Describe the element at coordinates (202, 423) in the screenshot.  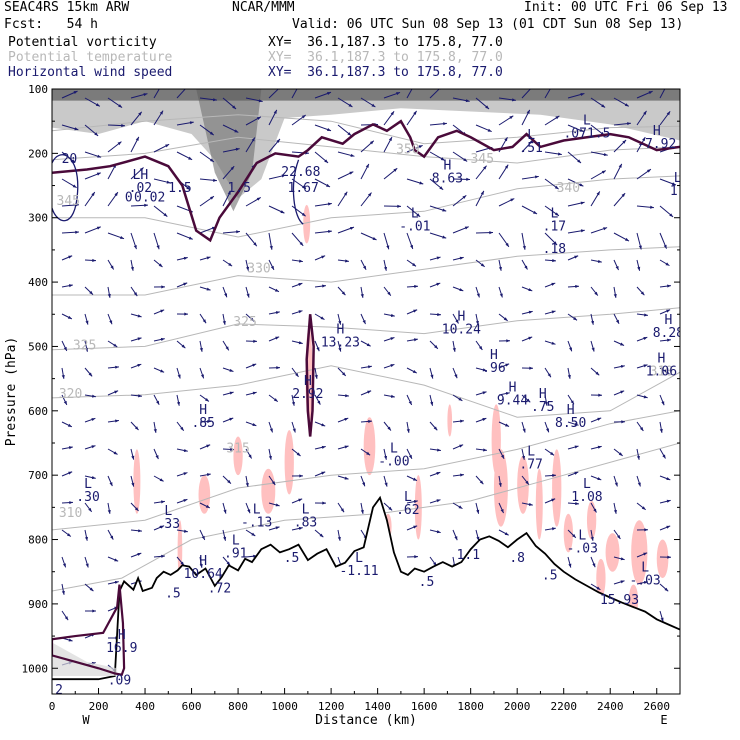
I see `extremum-value: .85` at that location.